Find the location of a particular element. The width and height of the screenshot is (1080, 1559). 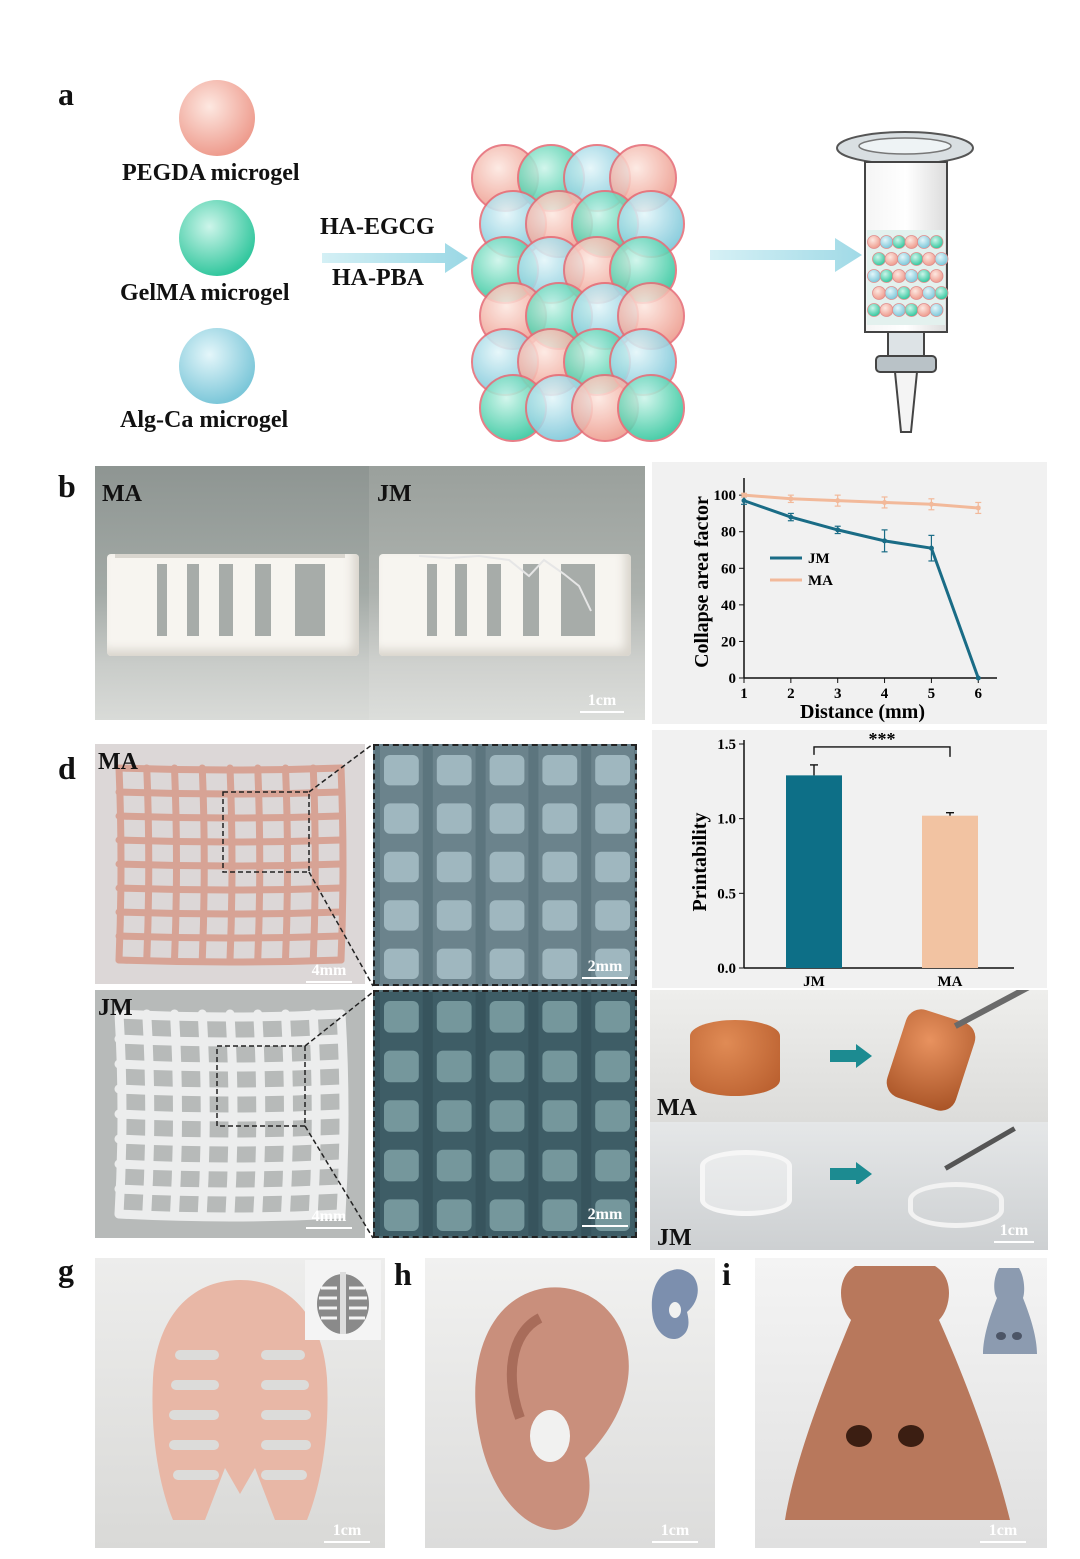

scale-bar-d-ma-zoom: 2mm is located at coordinates (605, 968).